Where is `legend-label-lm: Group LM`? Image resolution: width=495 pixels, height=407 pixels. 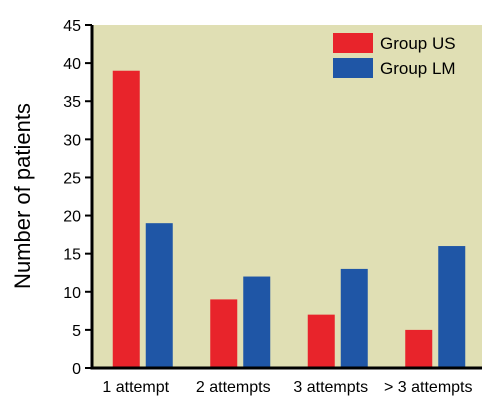
legend-label-lm: Group LM is located at coordinates (418, 68).